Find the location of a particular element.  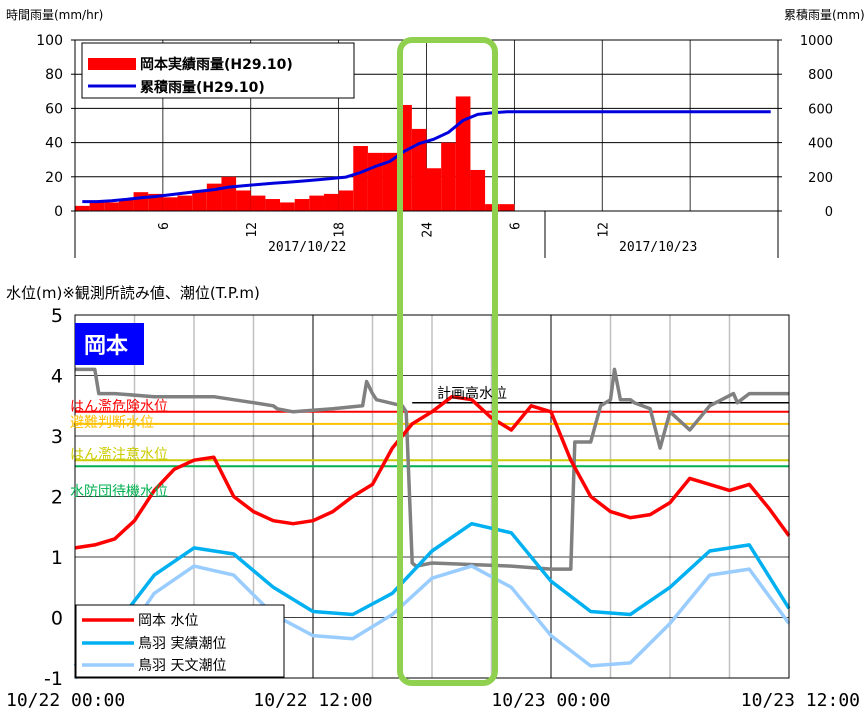

level-ytick-label: 3 is located at coordinates (57, 437).